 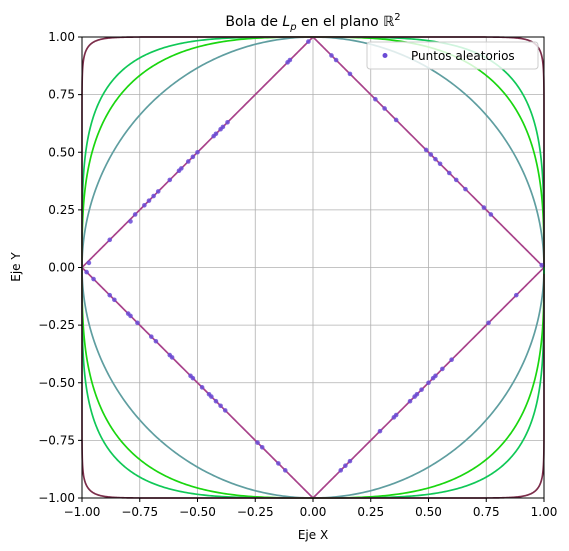 I want to click on x-tick-label-5: 0.25, so click(x=370, y=512).